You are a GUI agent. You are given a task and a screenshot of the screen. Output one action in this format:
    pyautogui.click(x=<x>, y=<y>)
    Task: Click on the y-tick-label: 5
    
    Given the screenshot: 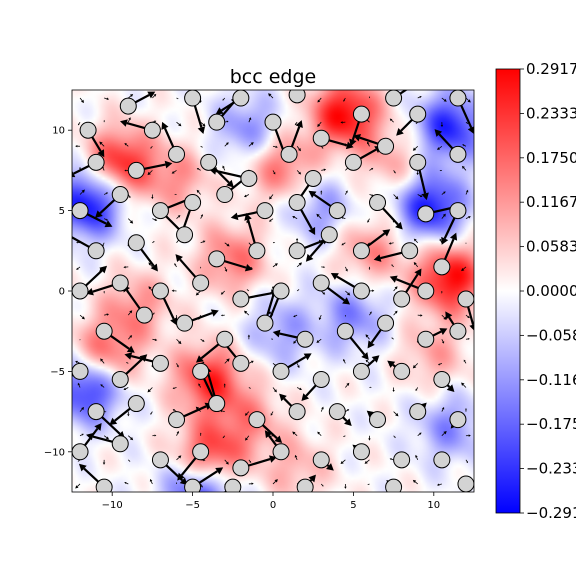 What is the action you would take?
    pyautogui.click(x=62, y=211)
    